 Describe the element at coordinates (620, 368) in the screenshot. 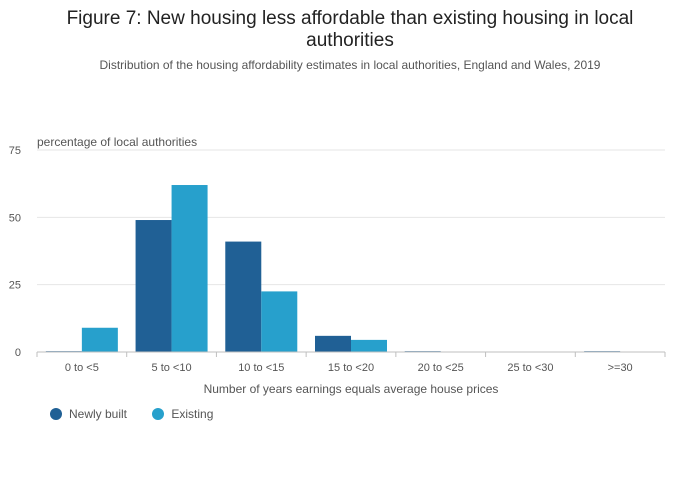

I see `x-tick-label: >=30` at that location.